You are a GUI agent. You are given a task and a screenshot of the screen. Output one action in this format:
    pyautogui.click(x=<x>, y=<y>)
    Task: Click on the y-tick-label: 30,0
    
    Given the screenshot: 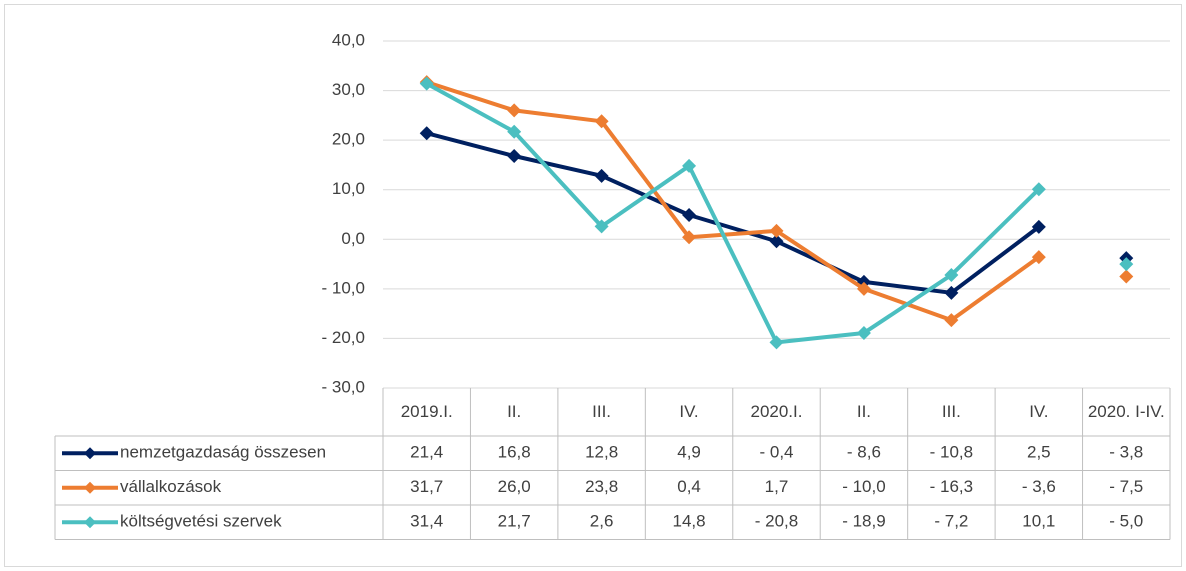 What is the action you would take?
    pyautogui.click(x=348, y=89)
    